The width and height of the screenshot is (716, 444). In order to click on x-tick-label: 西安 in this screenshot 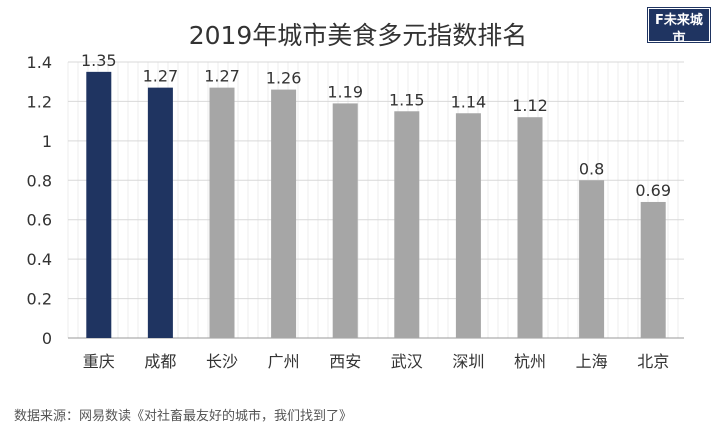, I will do `click(345, 361)`.